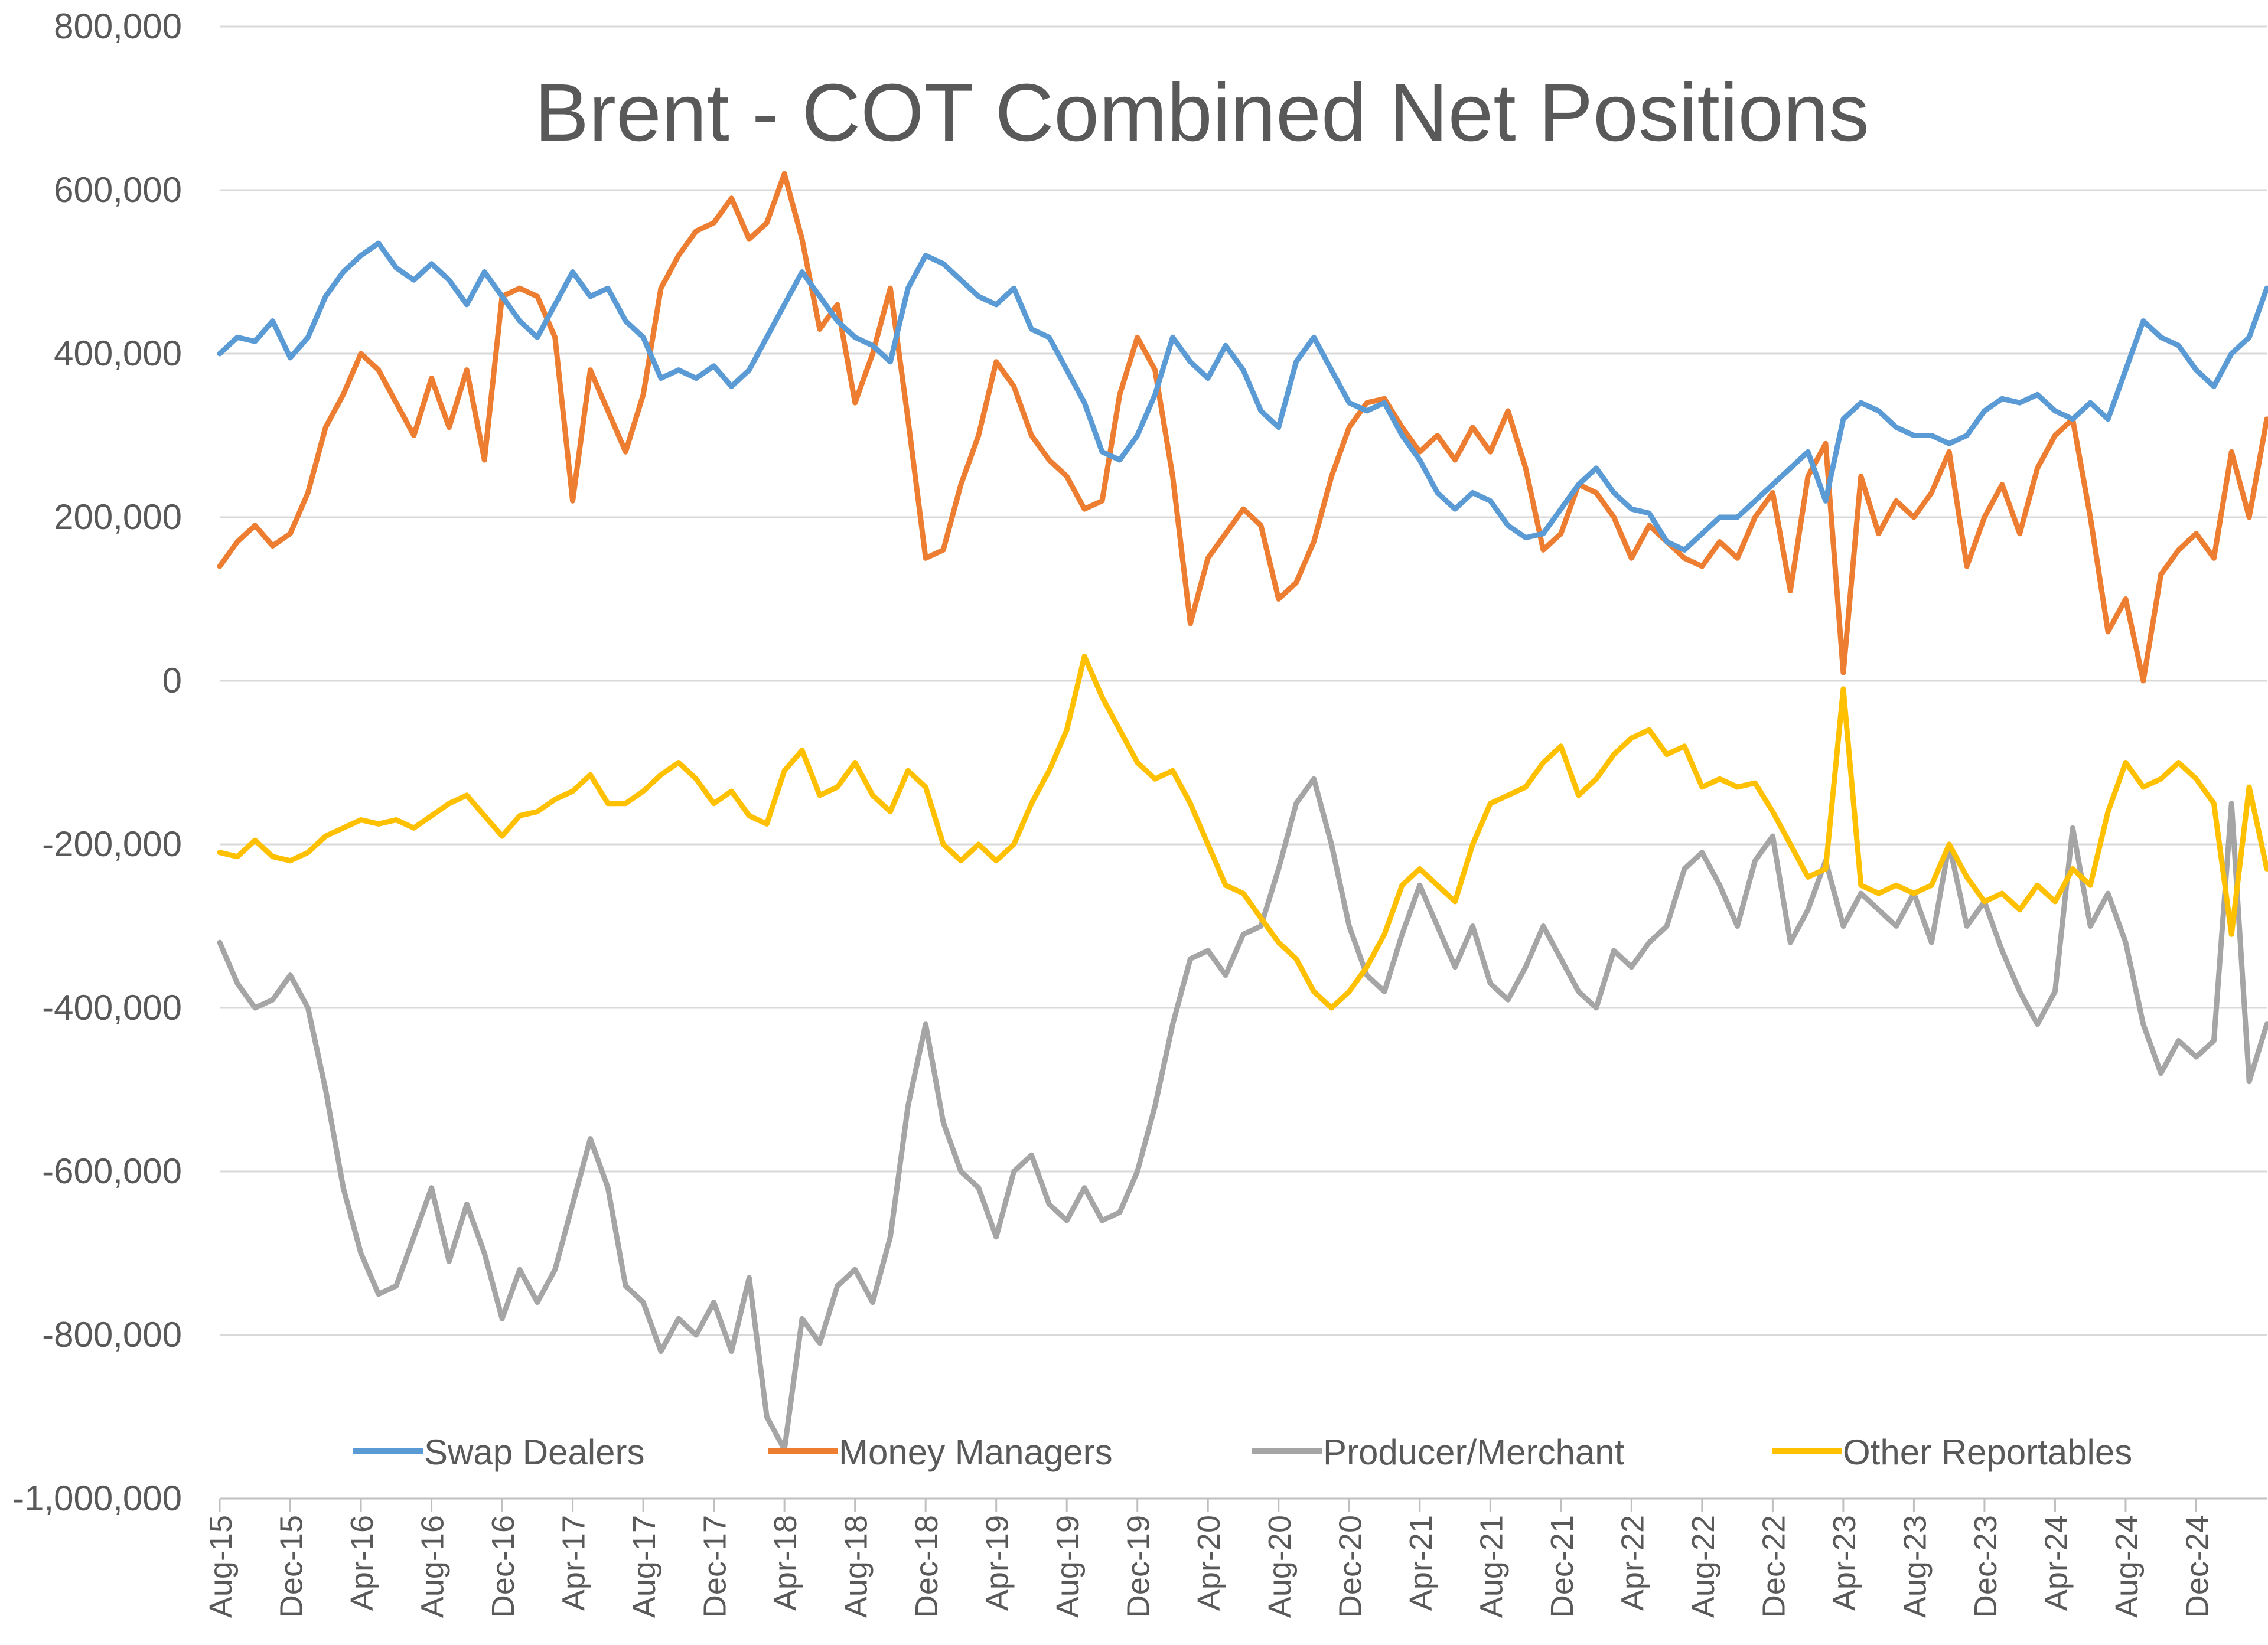 This screenshot has height=1645, width=2268. What do you see at coordinates (856, 1566) in the screenshot?
I see `x-tick-label: Aug-18` at bounding box center [856, 1566].